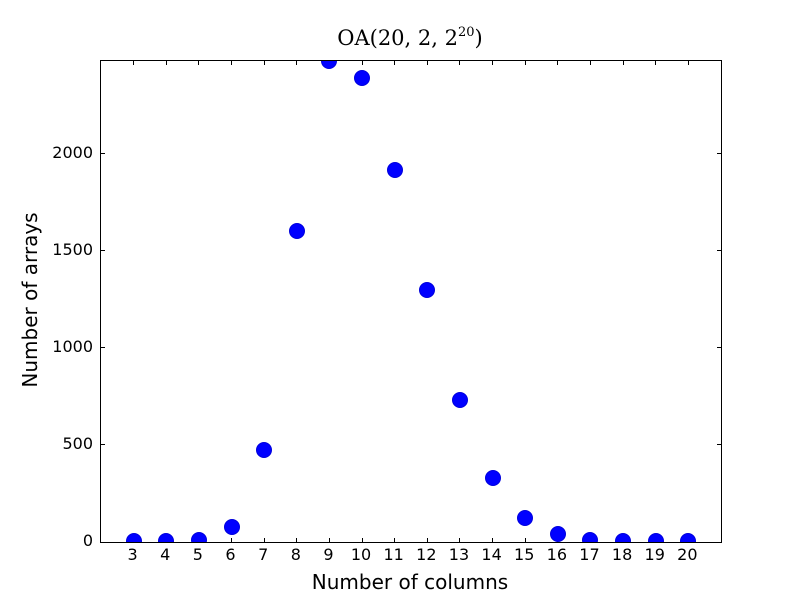 This screenshot has height=600, width=800. I want to click on x-tick-label: 19, so click(654, 554).